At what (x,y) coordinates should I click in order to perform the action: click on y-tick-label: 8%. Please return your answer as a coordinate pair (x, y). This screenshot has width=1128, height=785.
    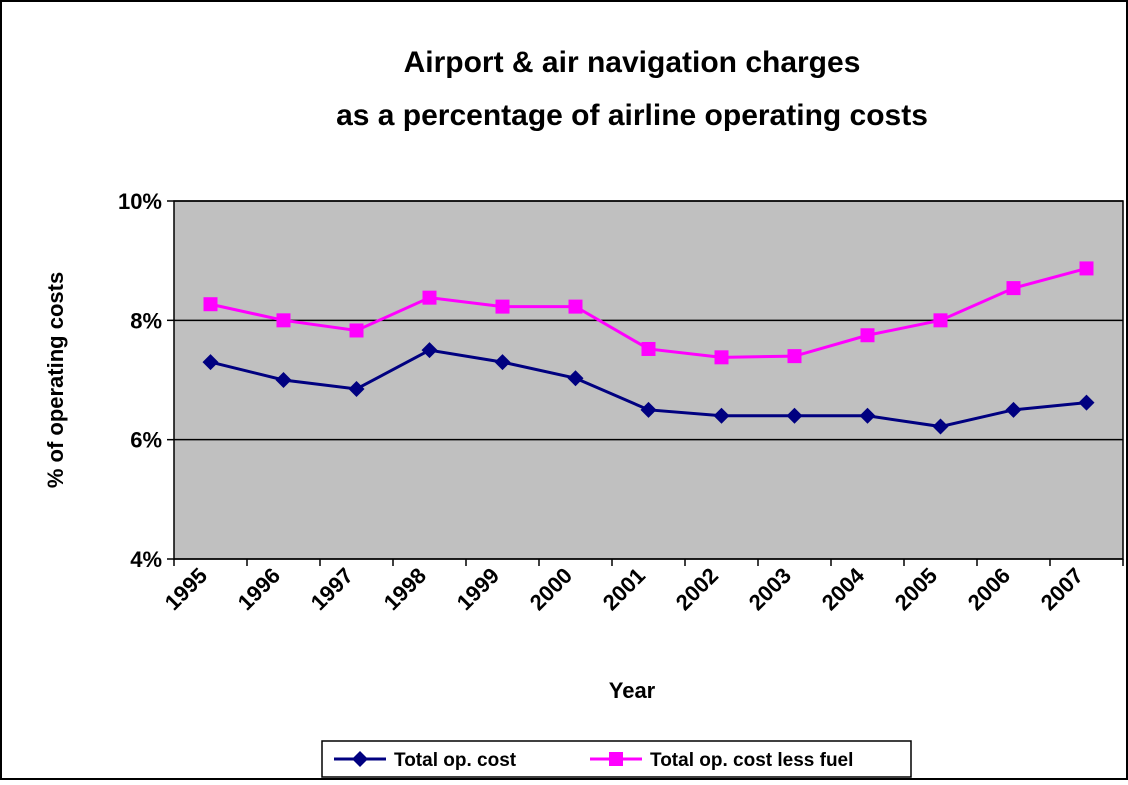
    Looking at the image, I should click on (146, 320).